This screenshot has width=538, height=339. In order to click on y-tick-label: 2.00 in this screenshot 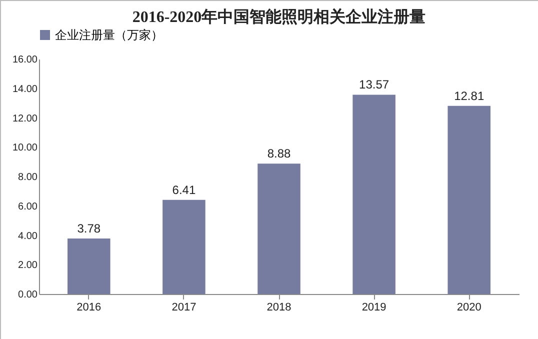, I will do `click(28, 266)`.